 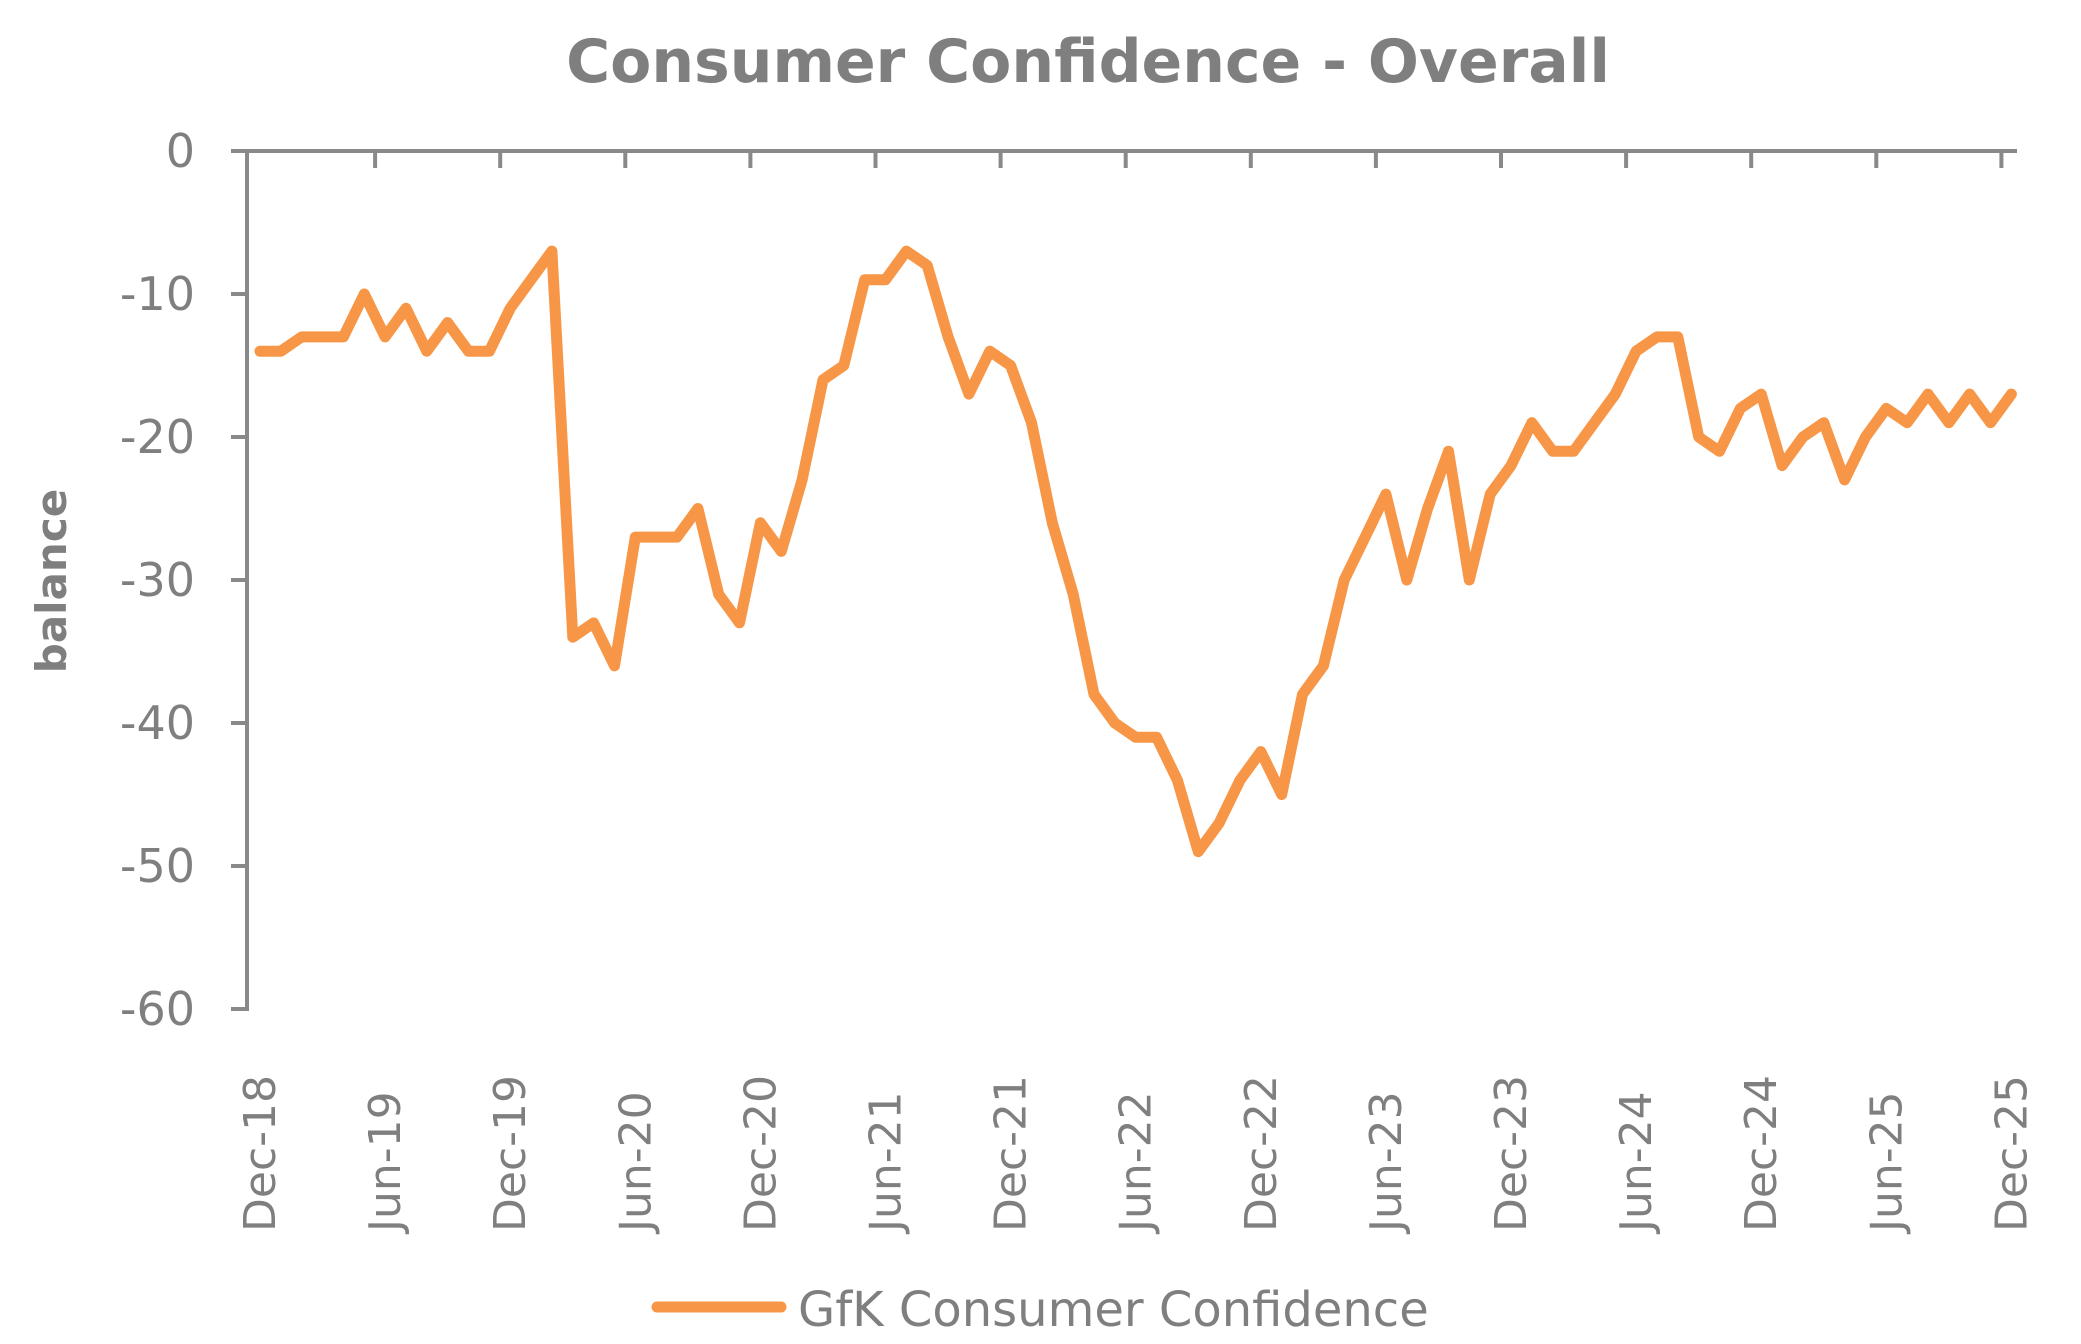 What do you see at coordinates (157, 294) in the screenshot?
I see `y-tick-label: -10` at bounding box center [157, 294].